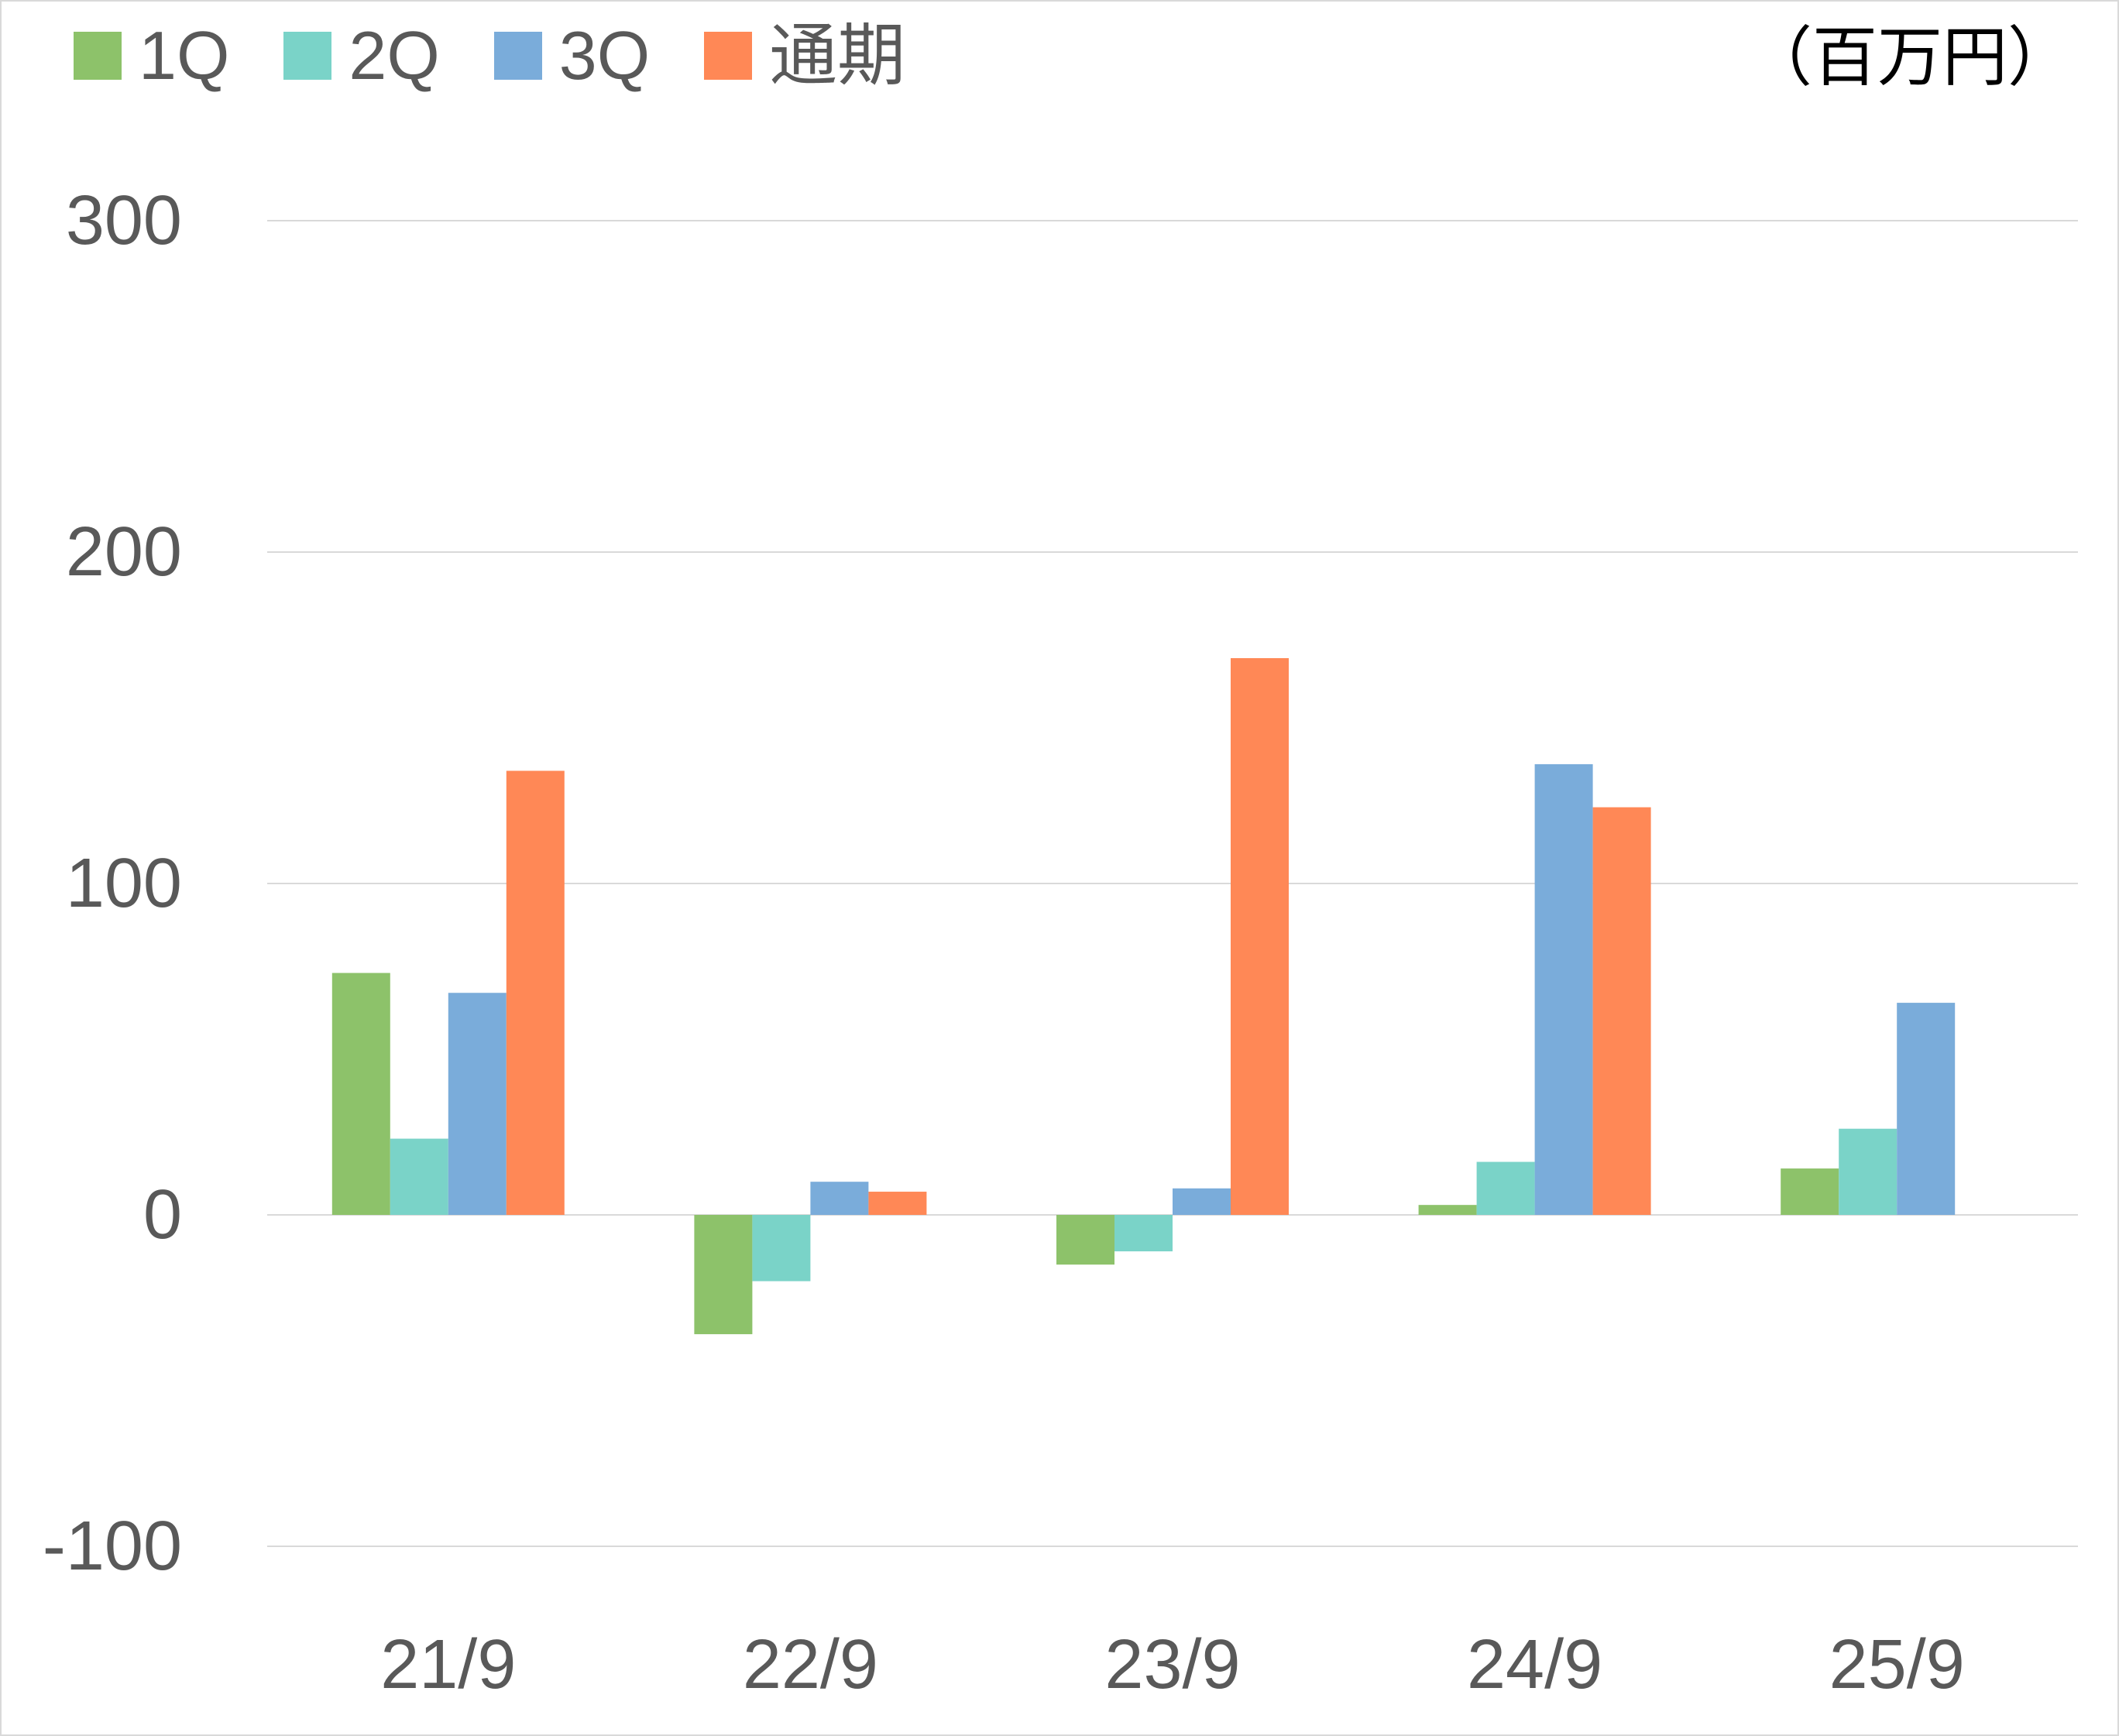 The height and width of the screenshot is (1736, 2119). Describe the element at coordinates (781, 1248) in the screenshot. I see `bar-2Q-22/9` at that location.